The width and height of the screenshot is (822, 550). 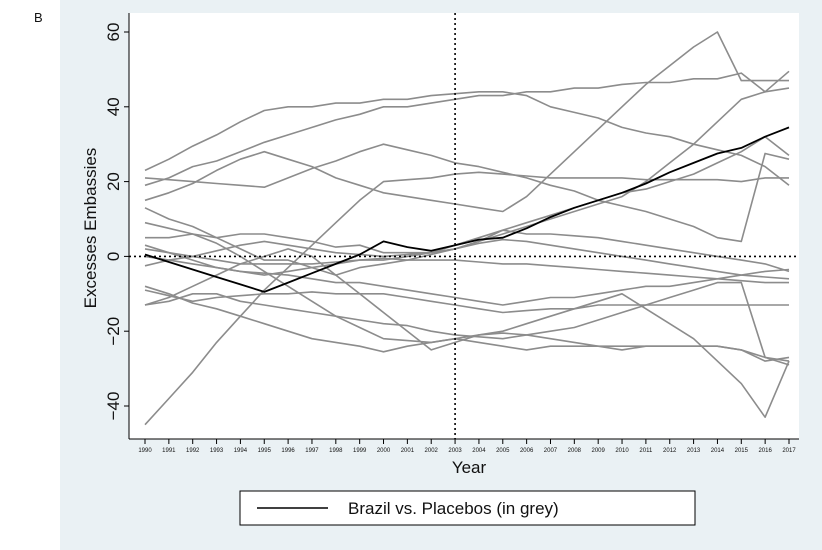 I want to click on x-tick-label: 2005, so click(x=503, y=451).